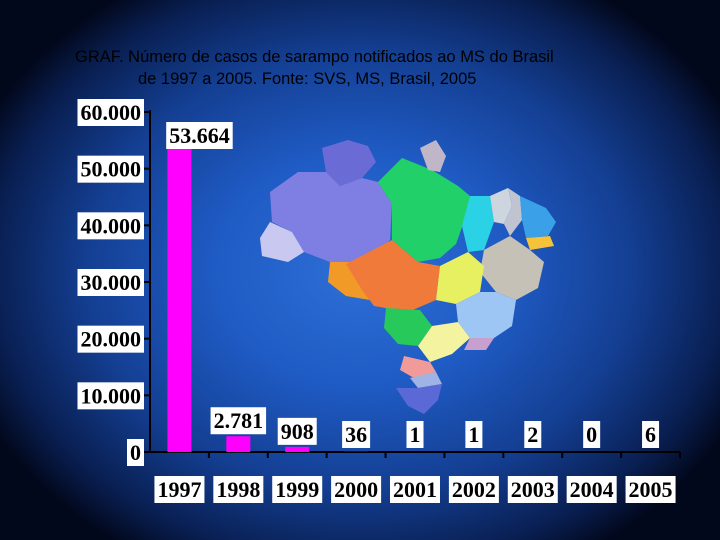 The height and width of the screenshot is (540, 720). I want to click on y-tick-label-group: 30.000, so click(110, 282).